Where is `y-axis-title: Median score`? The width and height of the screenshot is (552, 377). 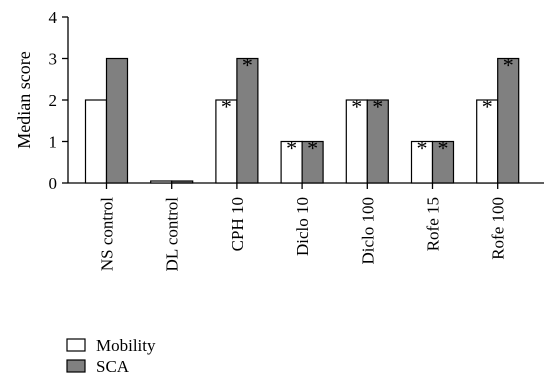 y-axis-title: Median score is located at coordinates (24, 99).